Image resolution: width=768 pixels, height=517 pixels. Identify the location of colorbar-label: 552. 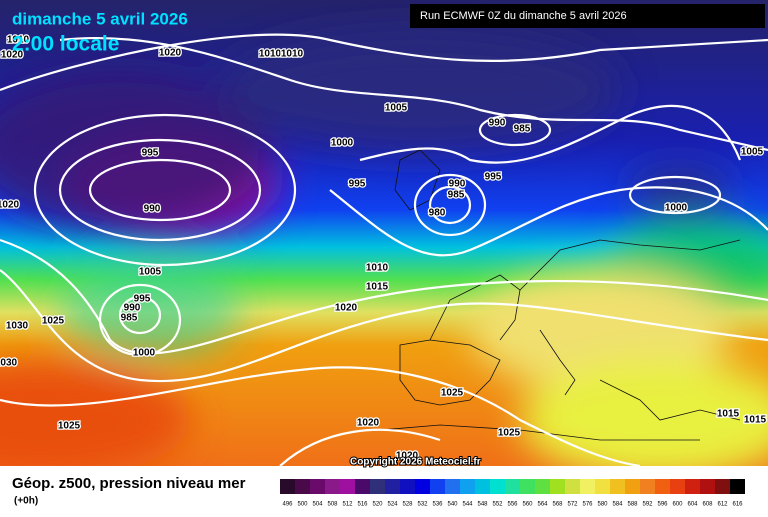
(497, 505).